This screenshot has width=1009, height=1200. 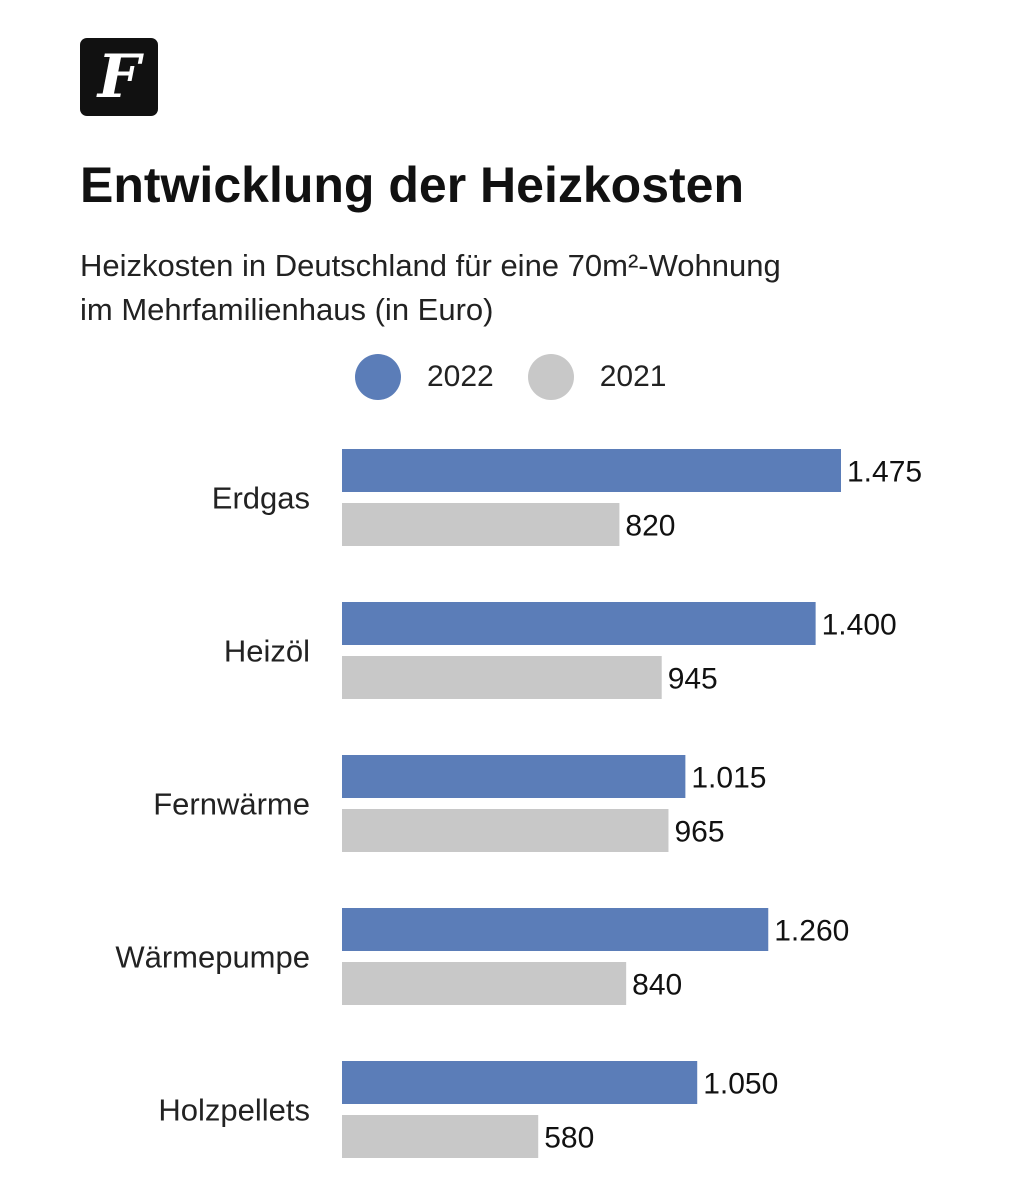 What do you see at coordinates (234, 1110) in the screenshot?
I see `category-label-4: Holzpellets` at bounding box center [234, 1110].